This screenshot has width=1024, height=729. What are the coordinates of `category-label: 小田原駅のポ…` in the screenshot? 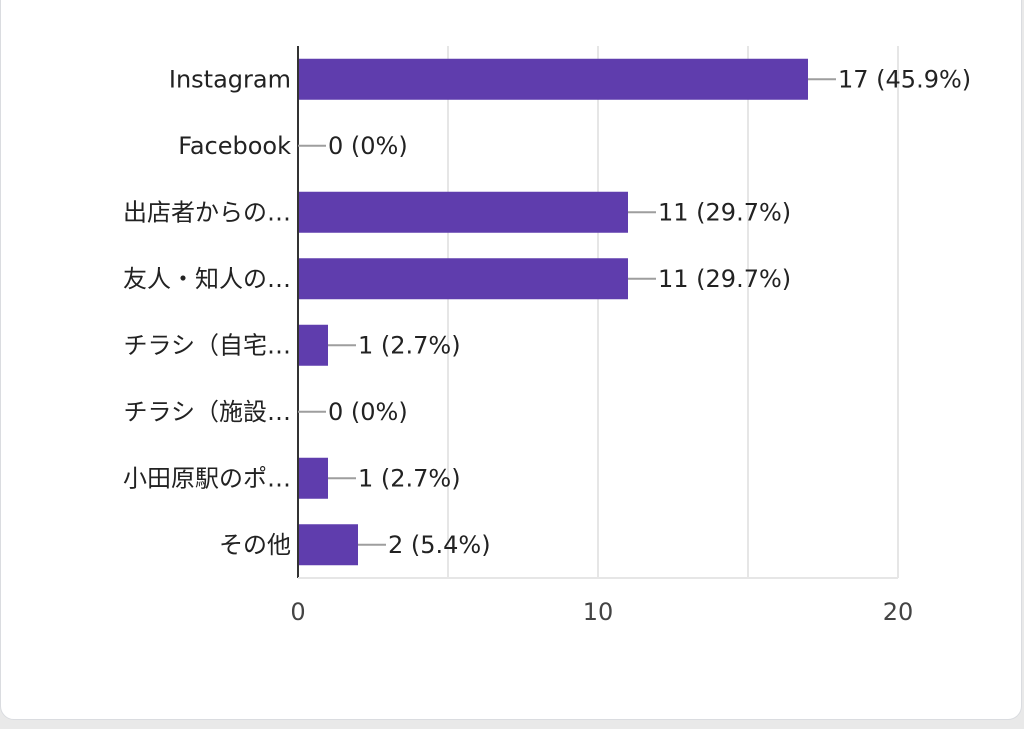 It's located at (207, 478).